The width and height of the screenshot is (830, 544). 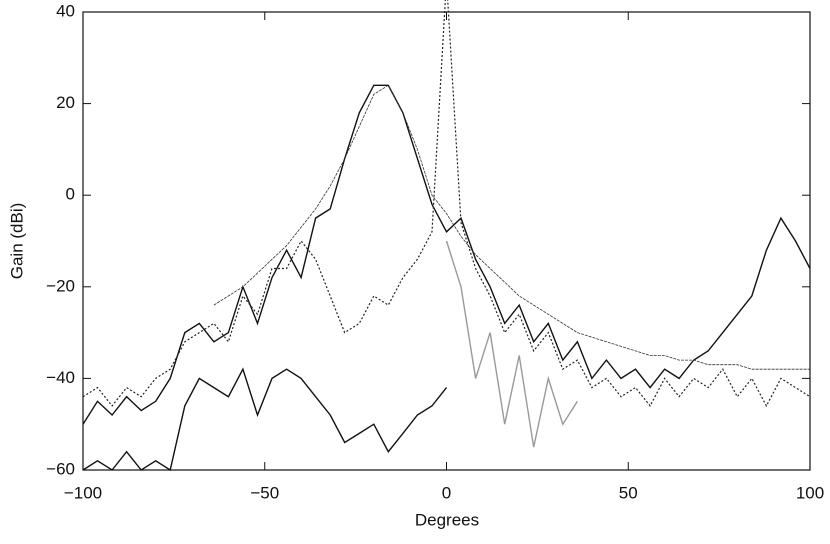 I want to click on y-tick-label: 0, so click(x=70, y=194).